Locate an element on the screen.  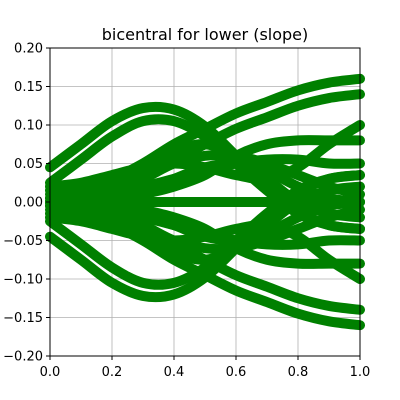
y-tick-label: 0.20 is located at coordinates (28, 49).